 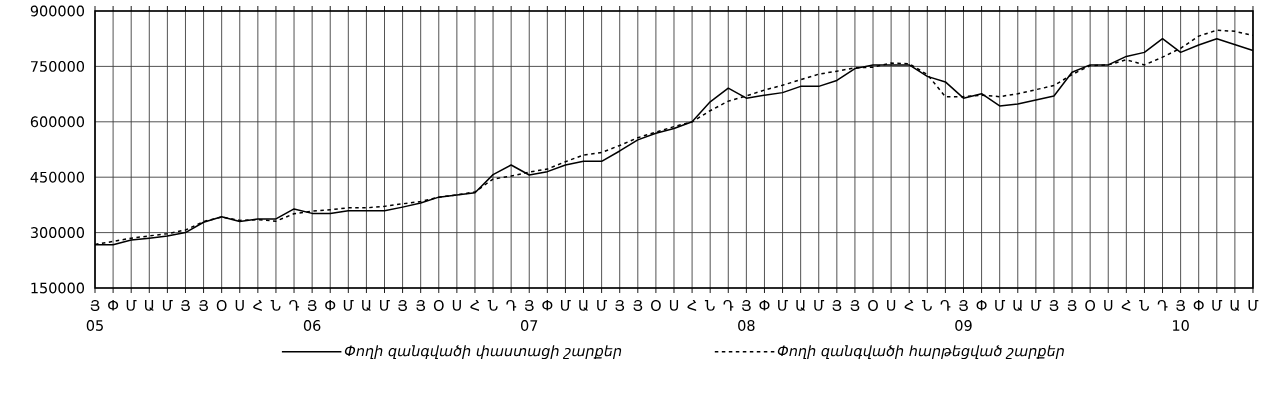 What do you see at coordinates (483, 352) in the screenshot?
I see `legend-label: Փողի զանգվածի փաստացի շարքեր` at bounding box center [483, 352].